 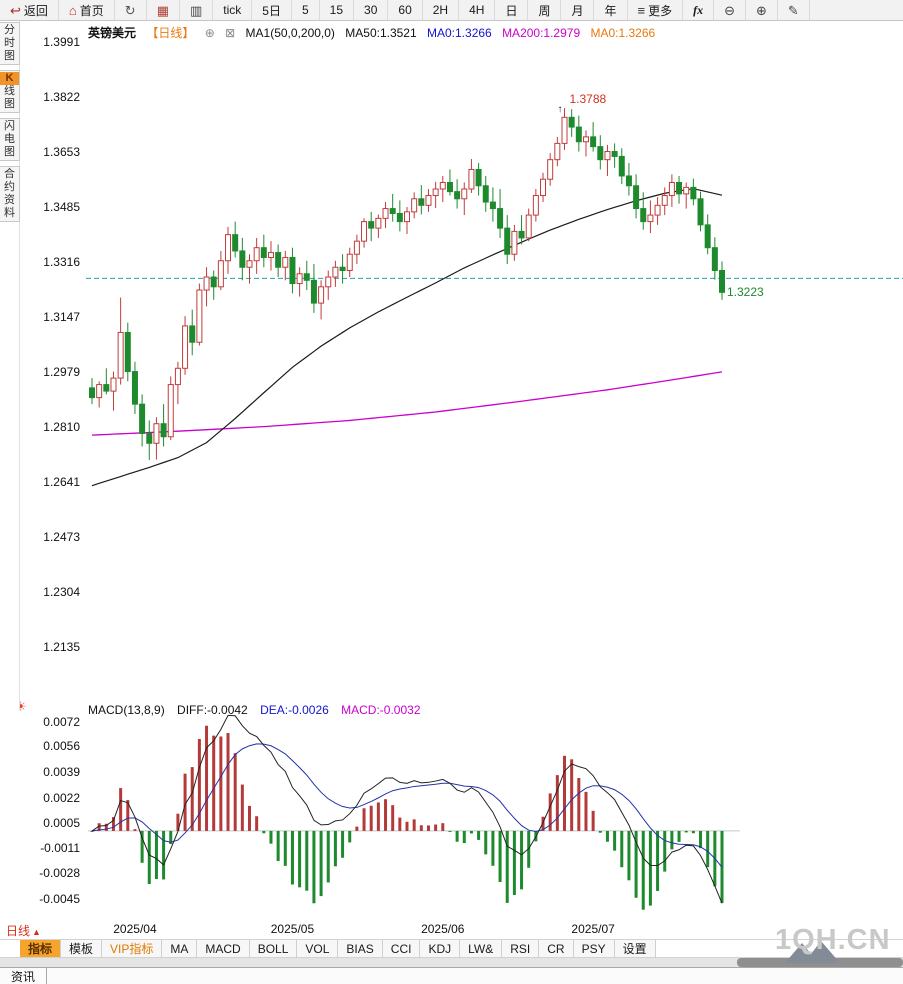 I want to click on sidebar-tab-contract-info-char: 资, so click(x=9, y=200).